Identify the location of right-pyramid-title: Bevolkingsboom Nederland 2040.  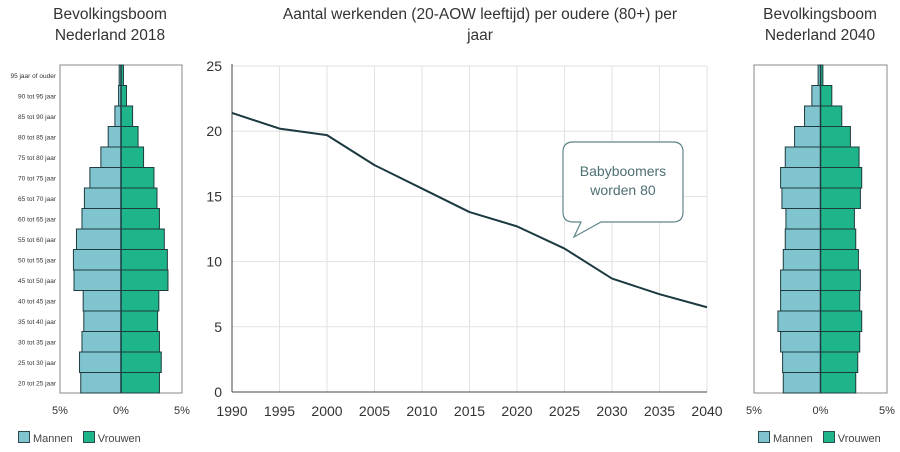
(815, 25).